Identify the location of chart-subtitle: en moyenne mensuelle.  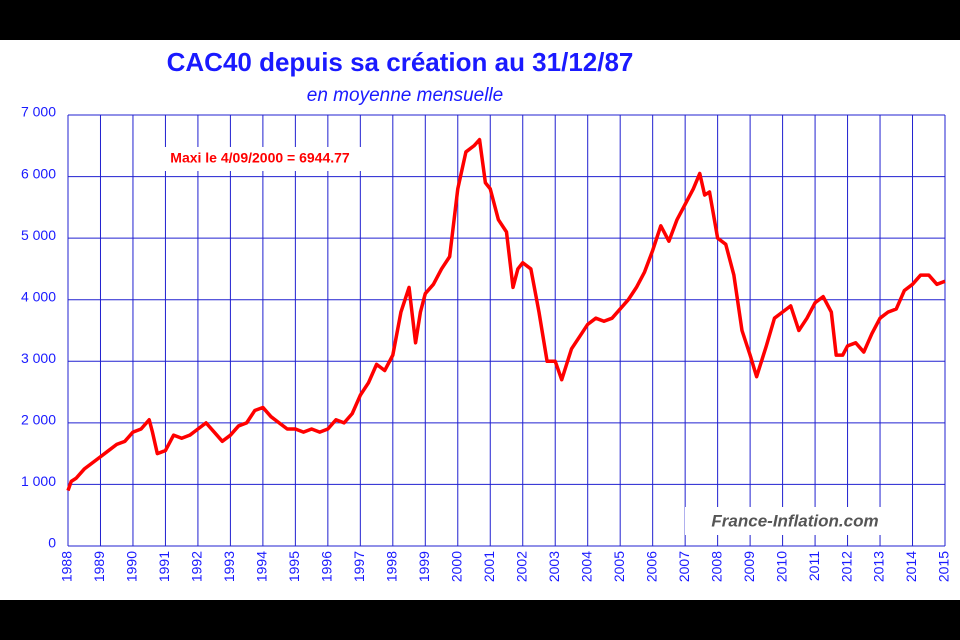
(405, 95).